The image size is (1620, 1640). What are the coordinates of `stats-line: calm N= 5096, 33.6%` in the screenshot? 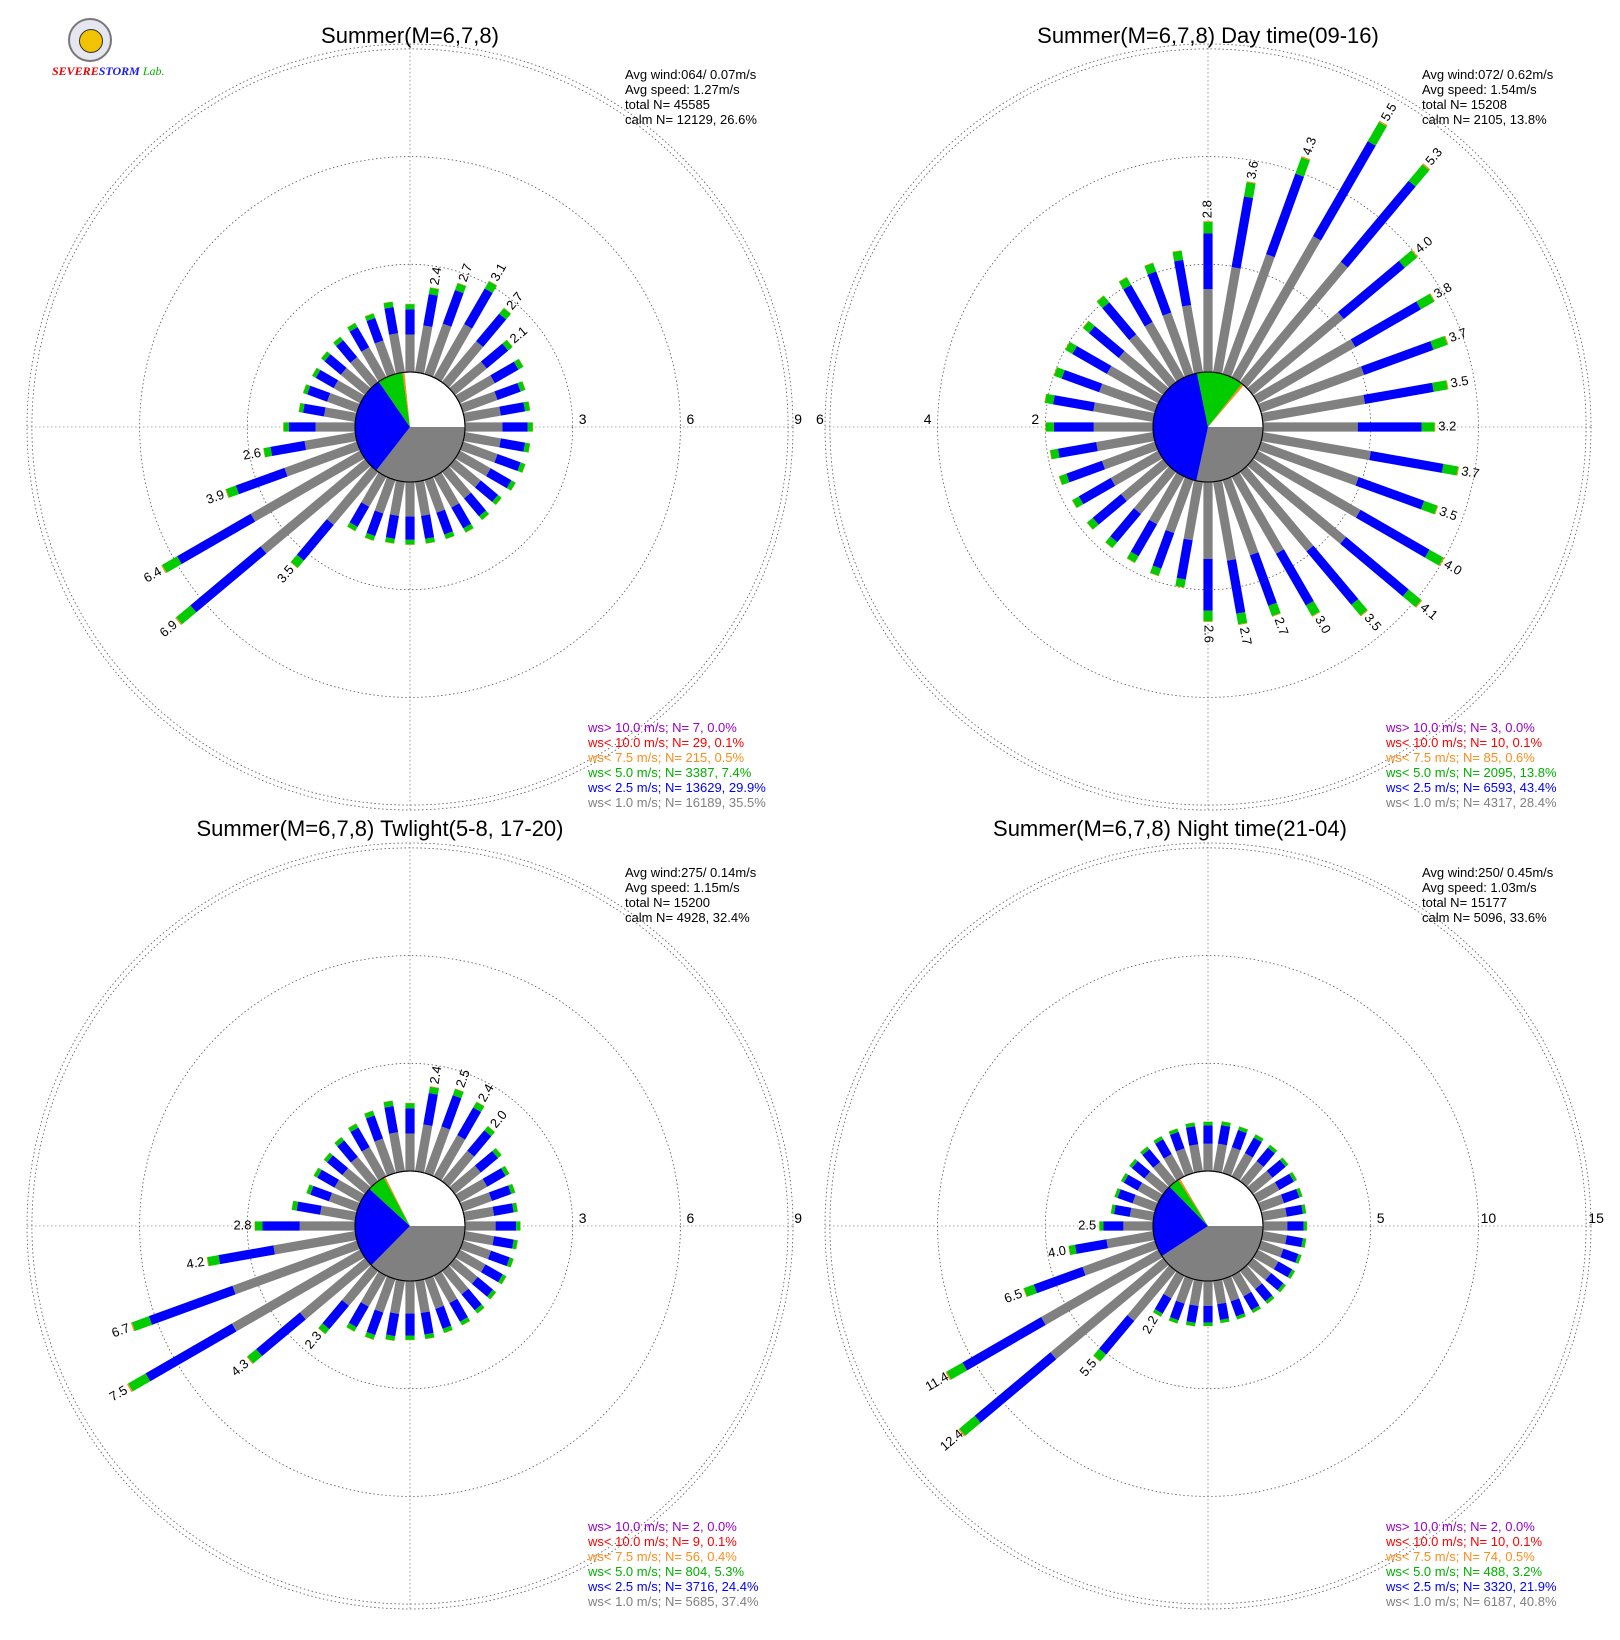 It's located at (1484, 917).